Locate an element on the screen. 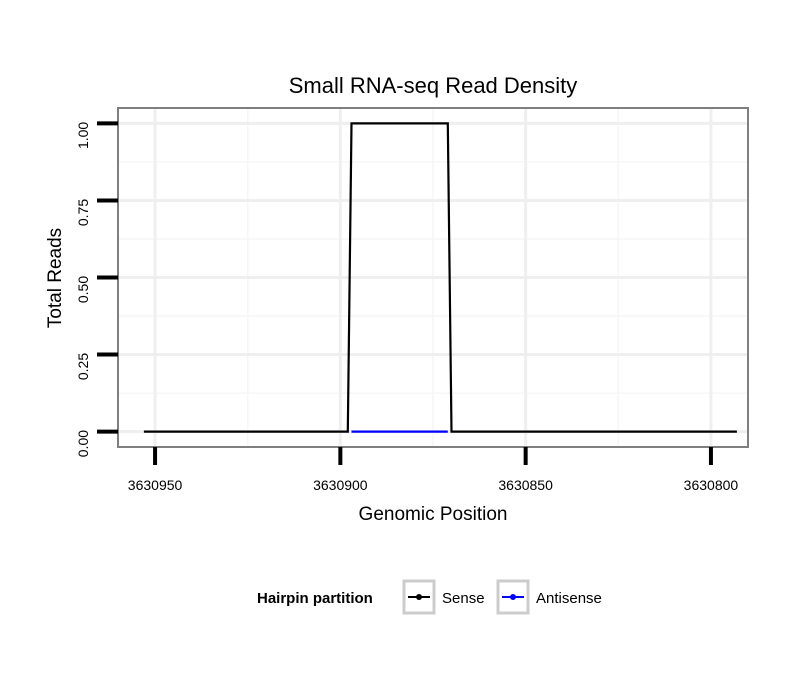 The width and height of the screenshot is (810, 690). legend-label-antisense: Antisense is located at coordinates (569, 598).